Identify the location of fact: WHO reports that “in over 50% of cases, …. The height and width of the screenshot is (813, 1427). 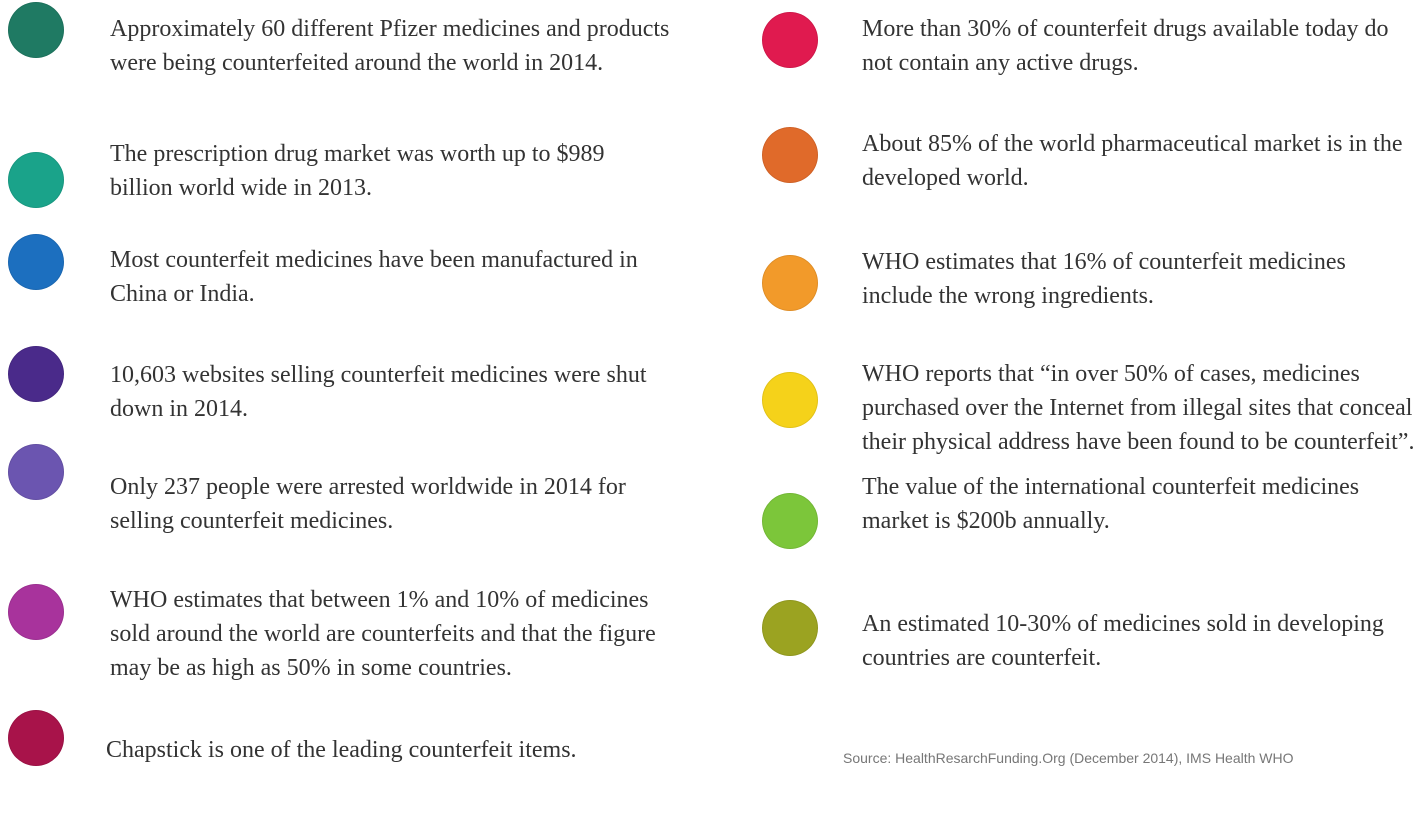
(1138, 408).